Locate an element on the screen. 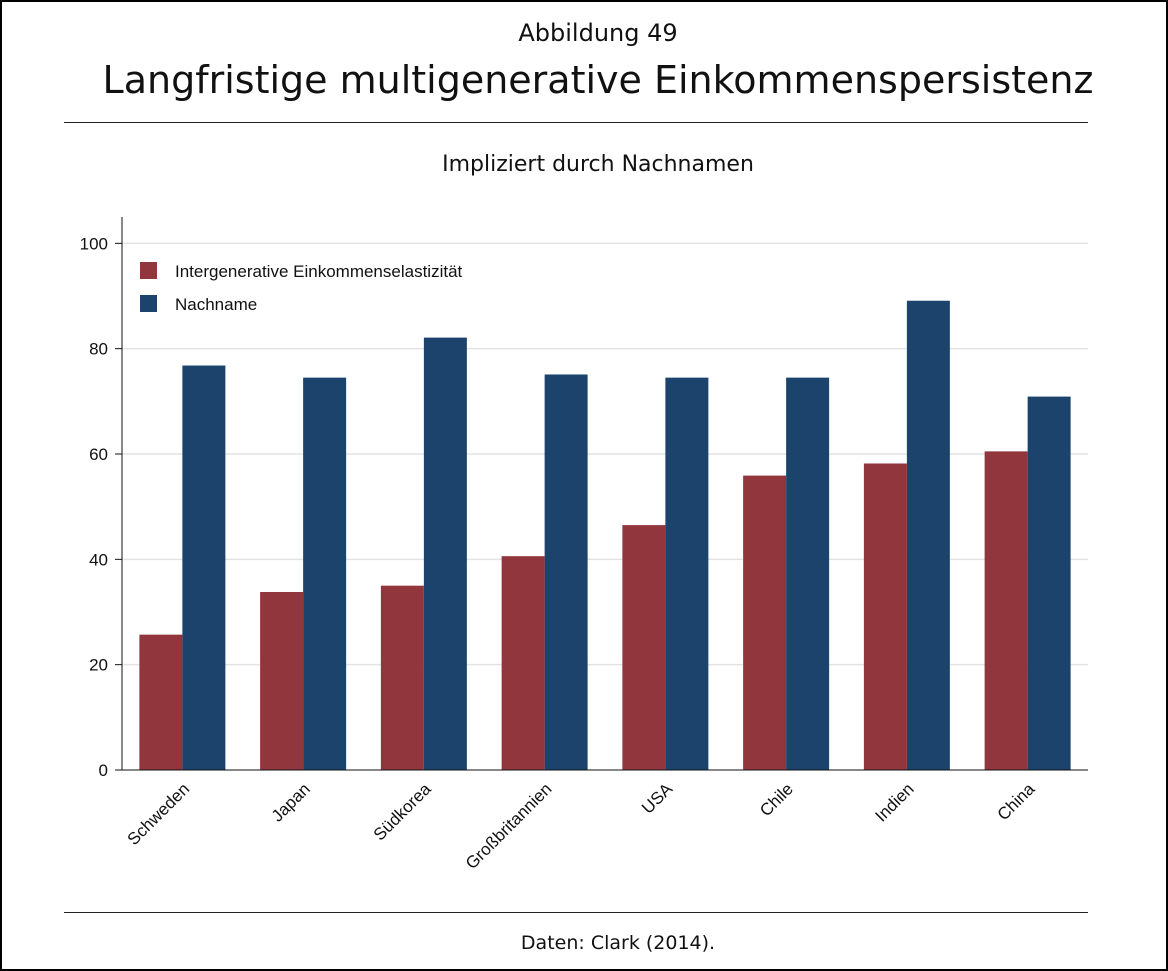  bar-surname-chile is located at coordinates (808, 573).